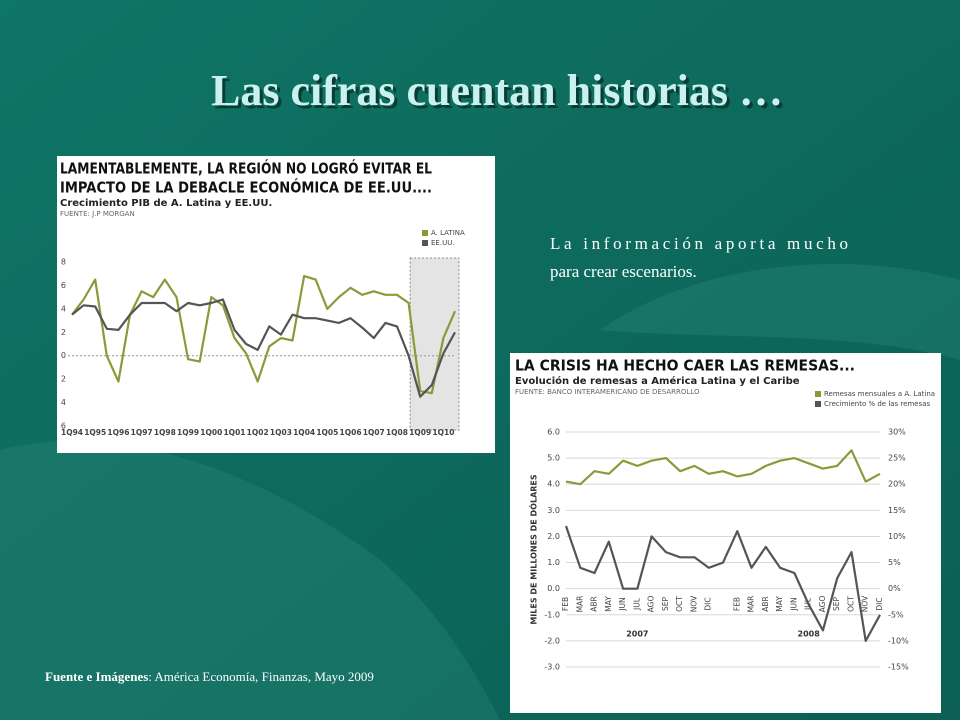 Image resolution: width=960 pixels, height=720 pixels. Describe the element at coordinates (553, 432) in the screenshot. I see `y-tick-label: 6.0` at that location.